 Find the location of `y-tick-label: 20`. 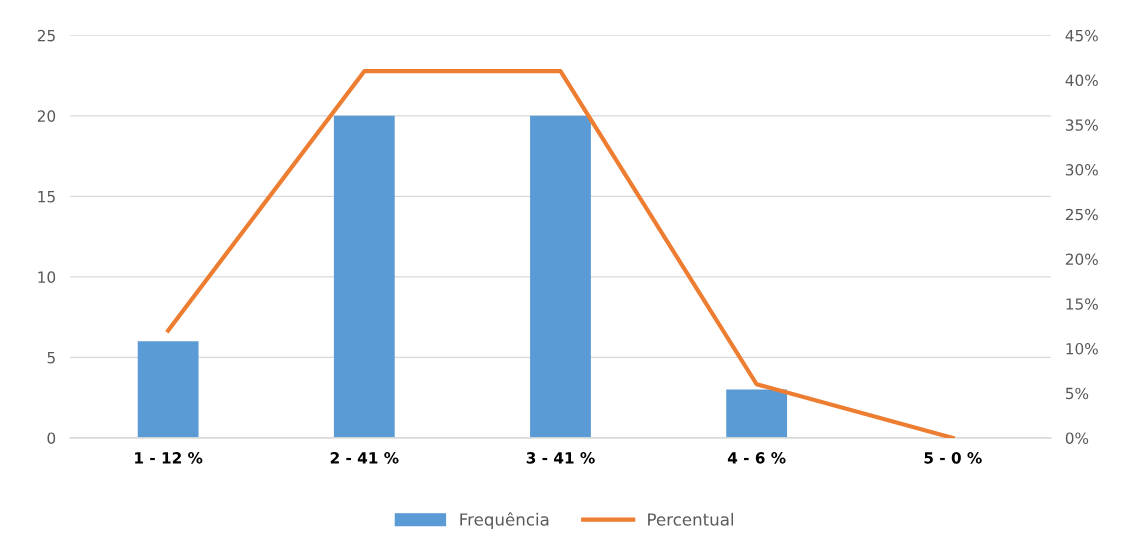

y-tick-label: 20 is located at coordinates (46, 116).